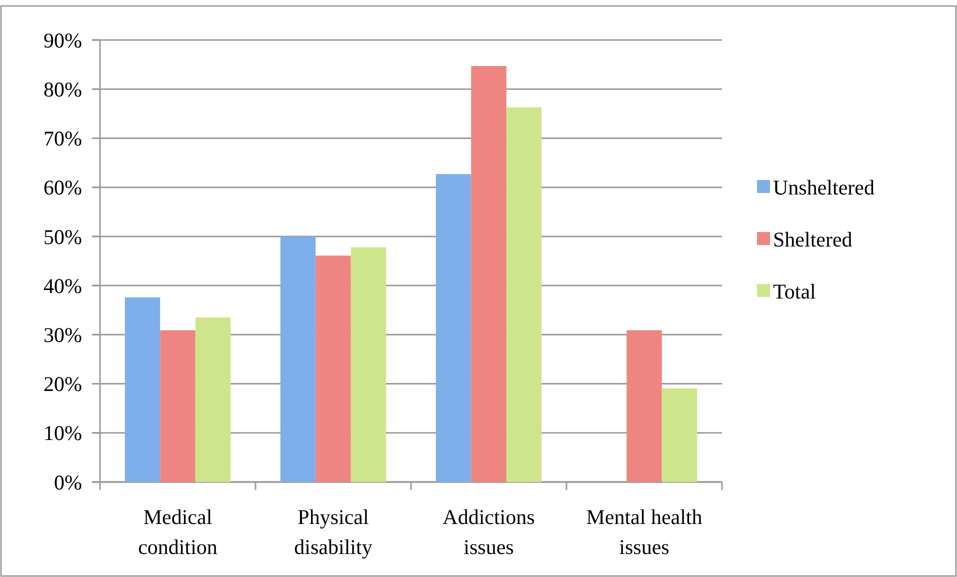 This screenshot has width=957, height=577. I want to click on y-tick-label: 0%, so click(68, 482).